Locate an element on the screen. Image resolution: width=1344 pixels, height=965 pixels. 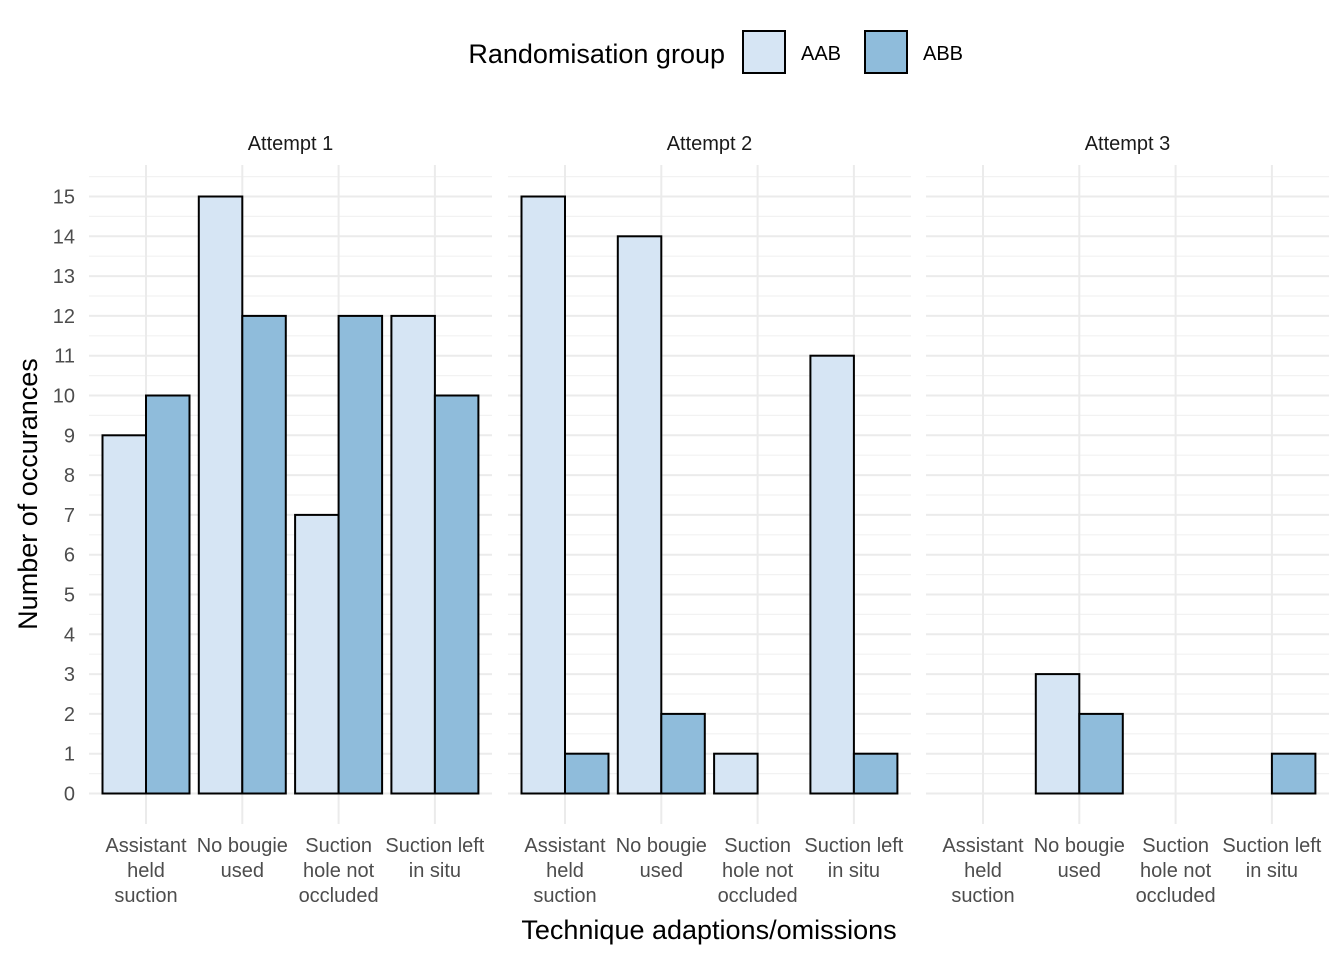
y-axis-title: Number of occurances is located at coordinates (28, 494).